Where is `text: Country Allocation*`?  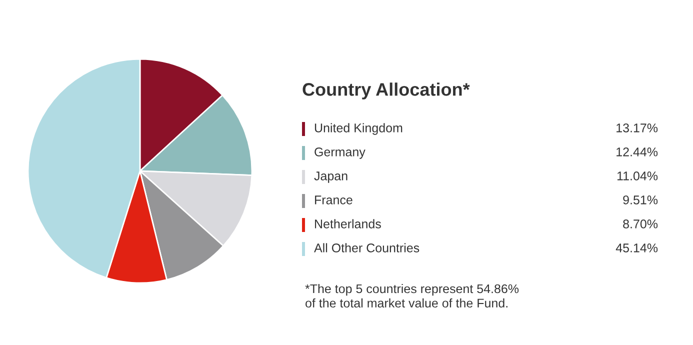 text: Country Allocation* is located at coordinates (386, 91).